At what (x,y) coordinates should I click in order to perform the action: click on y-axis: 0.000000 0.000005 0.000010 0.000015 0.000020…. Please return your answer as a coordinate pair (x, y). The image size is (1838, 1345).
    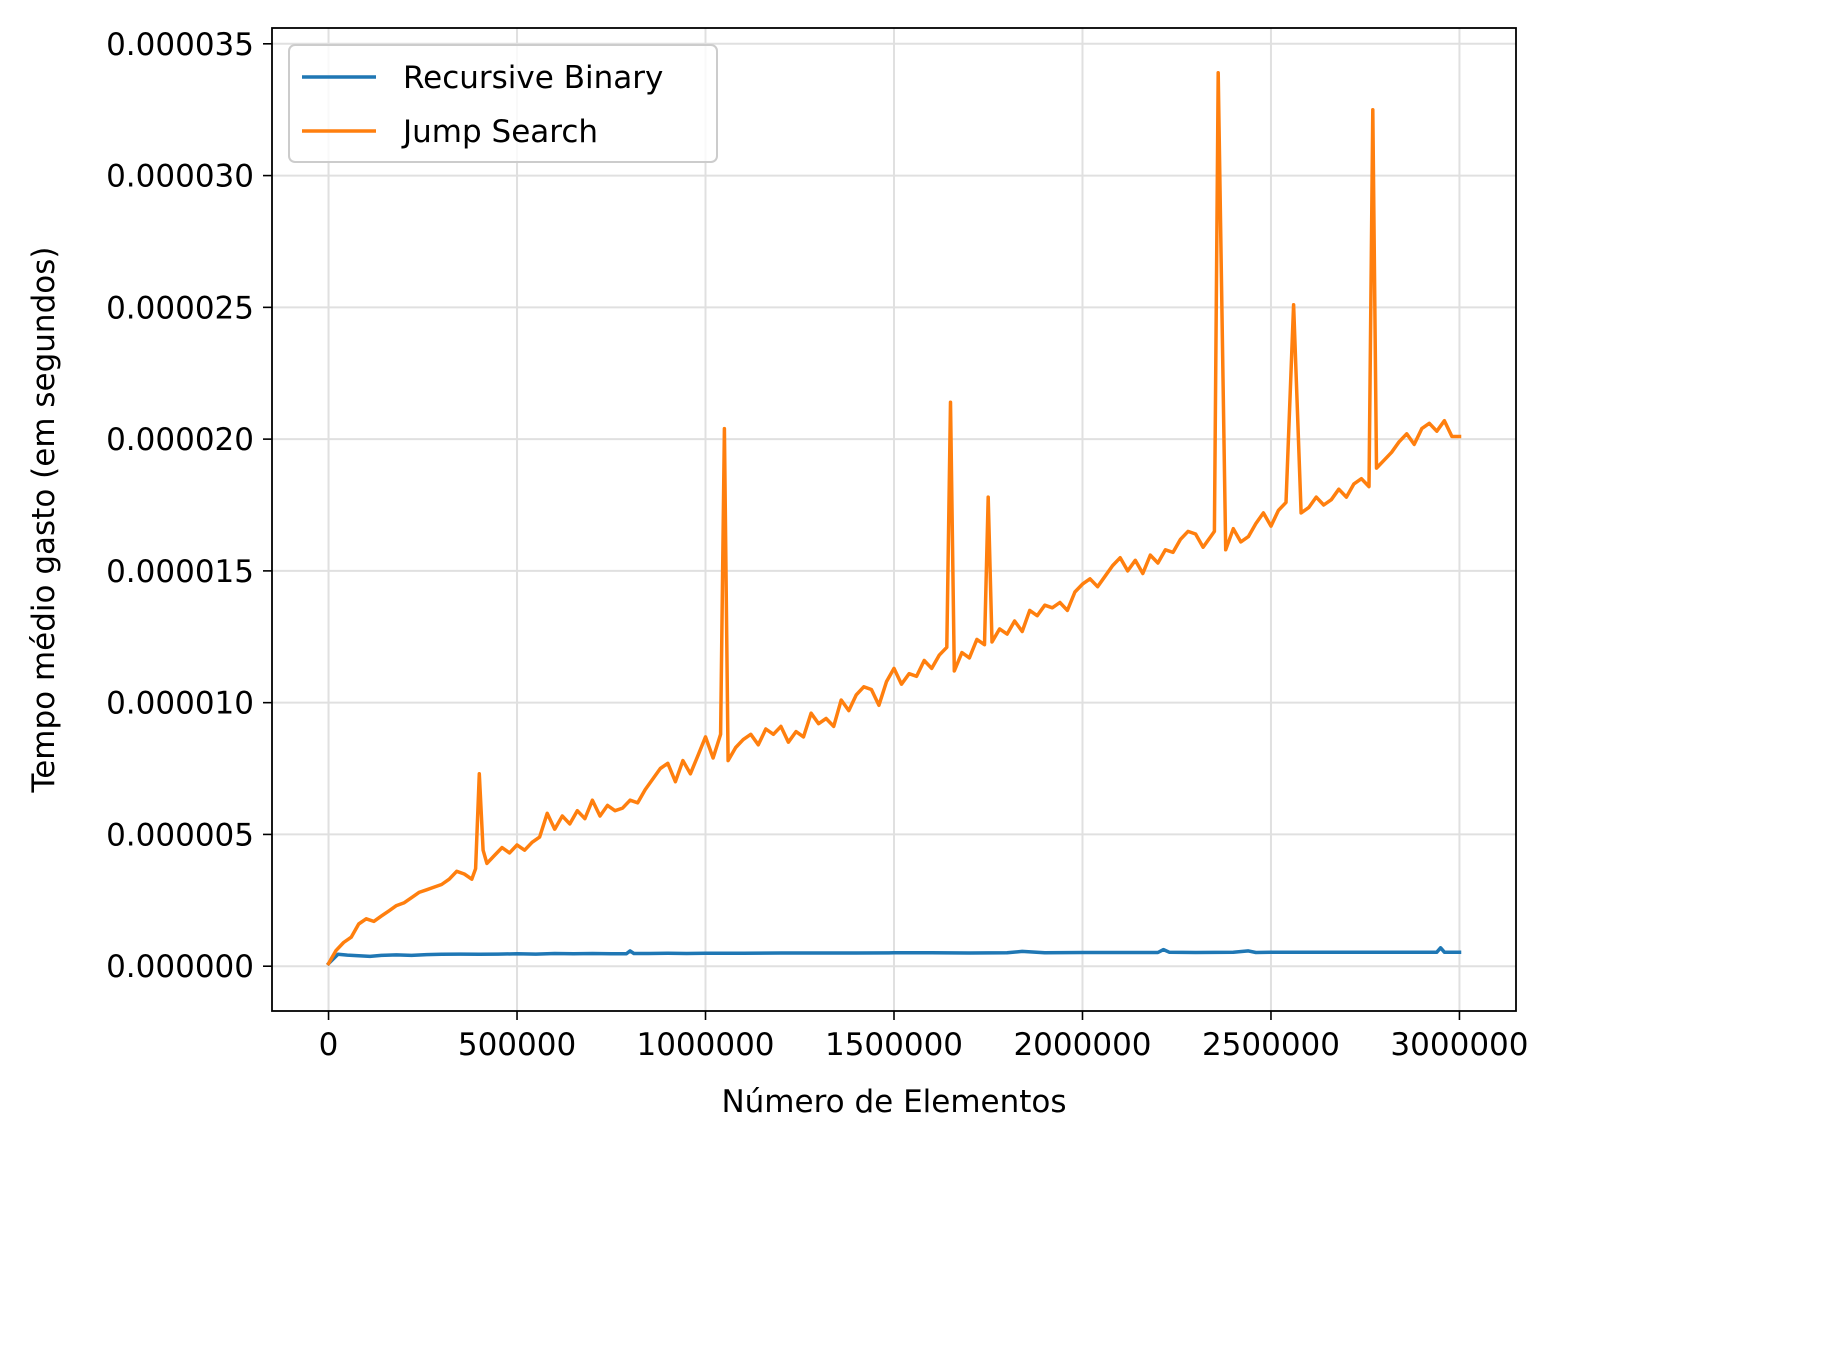
    Looking at the image, I should click on (189, 506).